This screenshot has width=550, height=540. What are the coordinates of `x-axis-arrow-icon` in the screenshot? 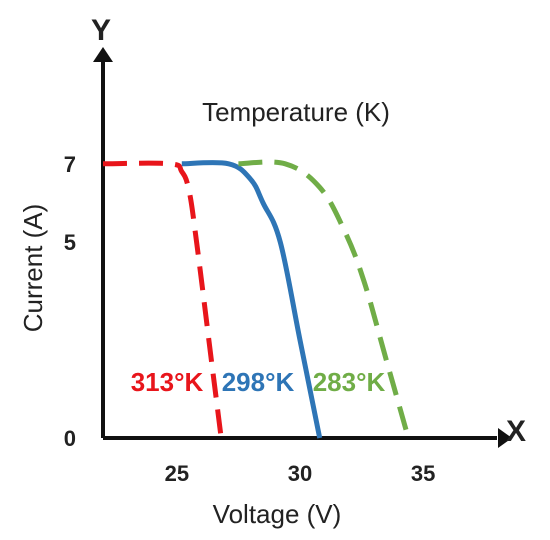 It's located at (505, 438).